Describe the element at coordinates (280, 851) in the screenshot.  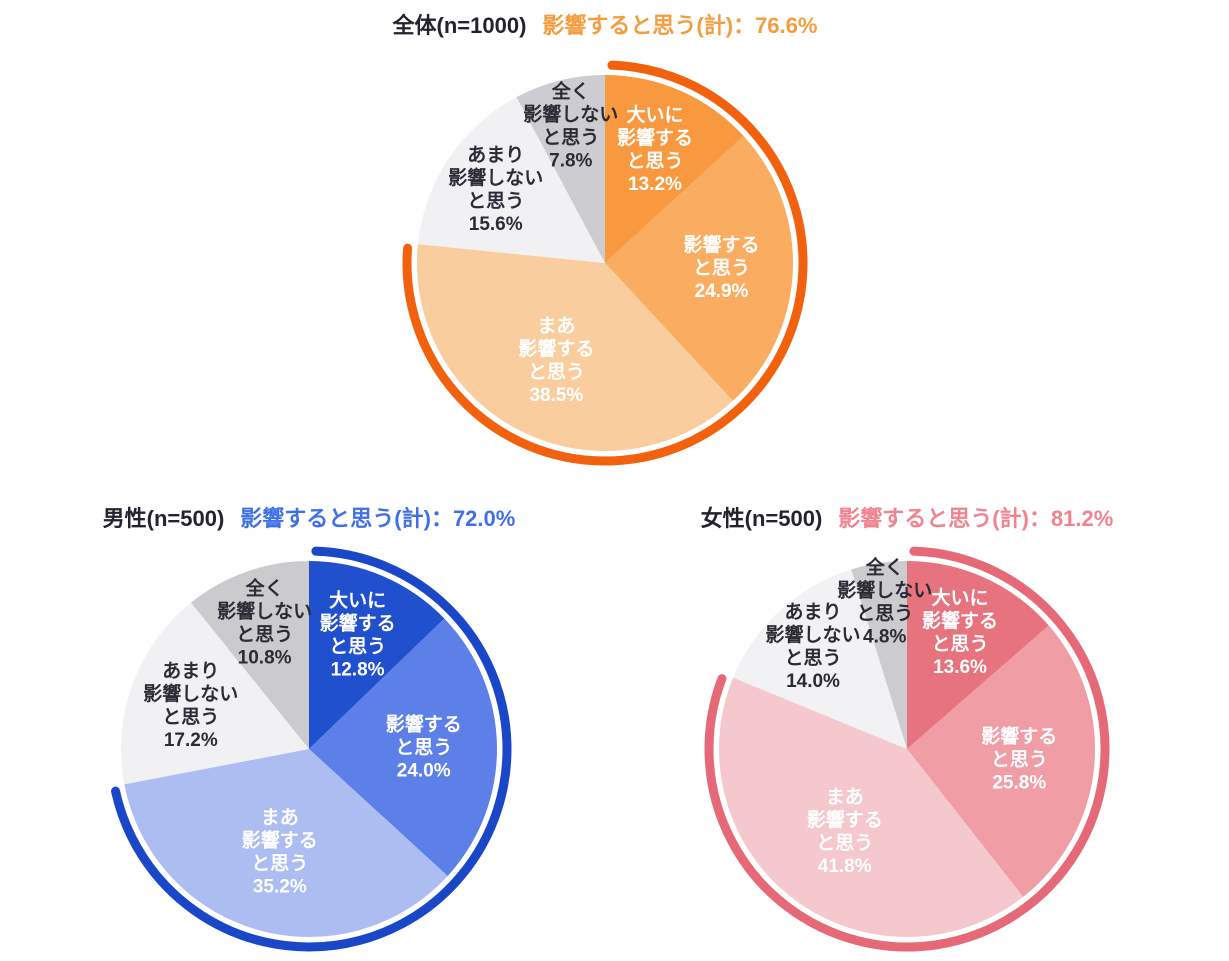
I see `slice-label-male-3: まあ影響すると思う 35.2%` at that location.